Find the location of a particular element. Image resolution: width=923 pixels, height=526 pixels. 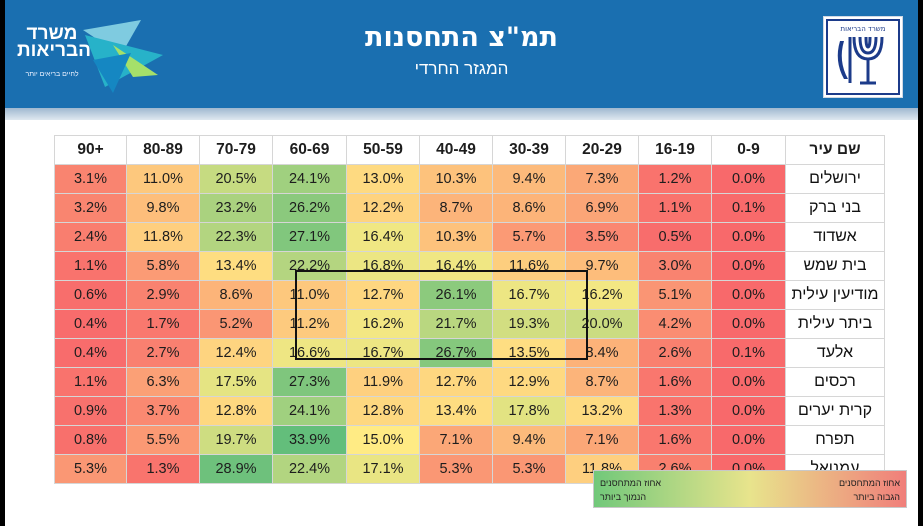

heatmap-cell: 5.7% is located at coordinates (529, 237).